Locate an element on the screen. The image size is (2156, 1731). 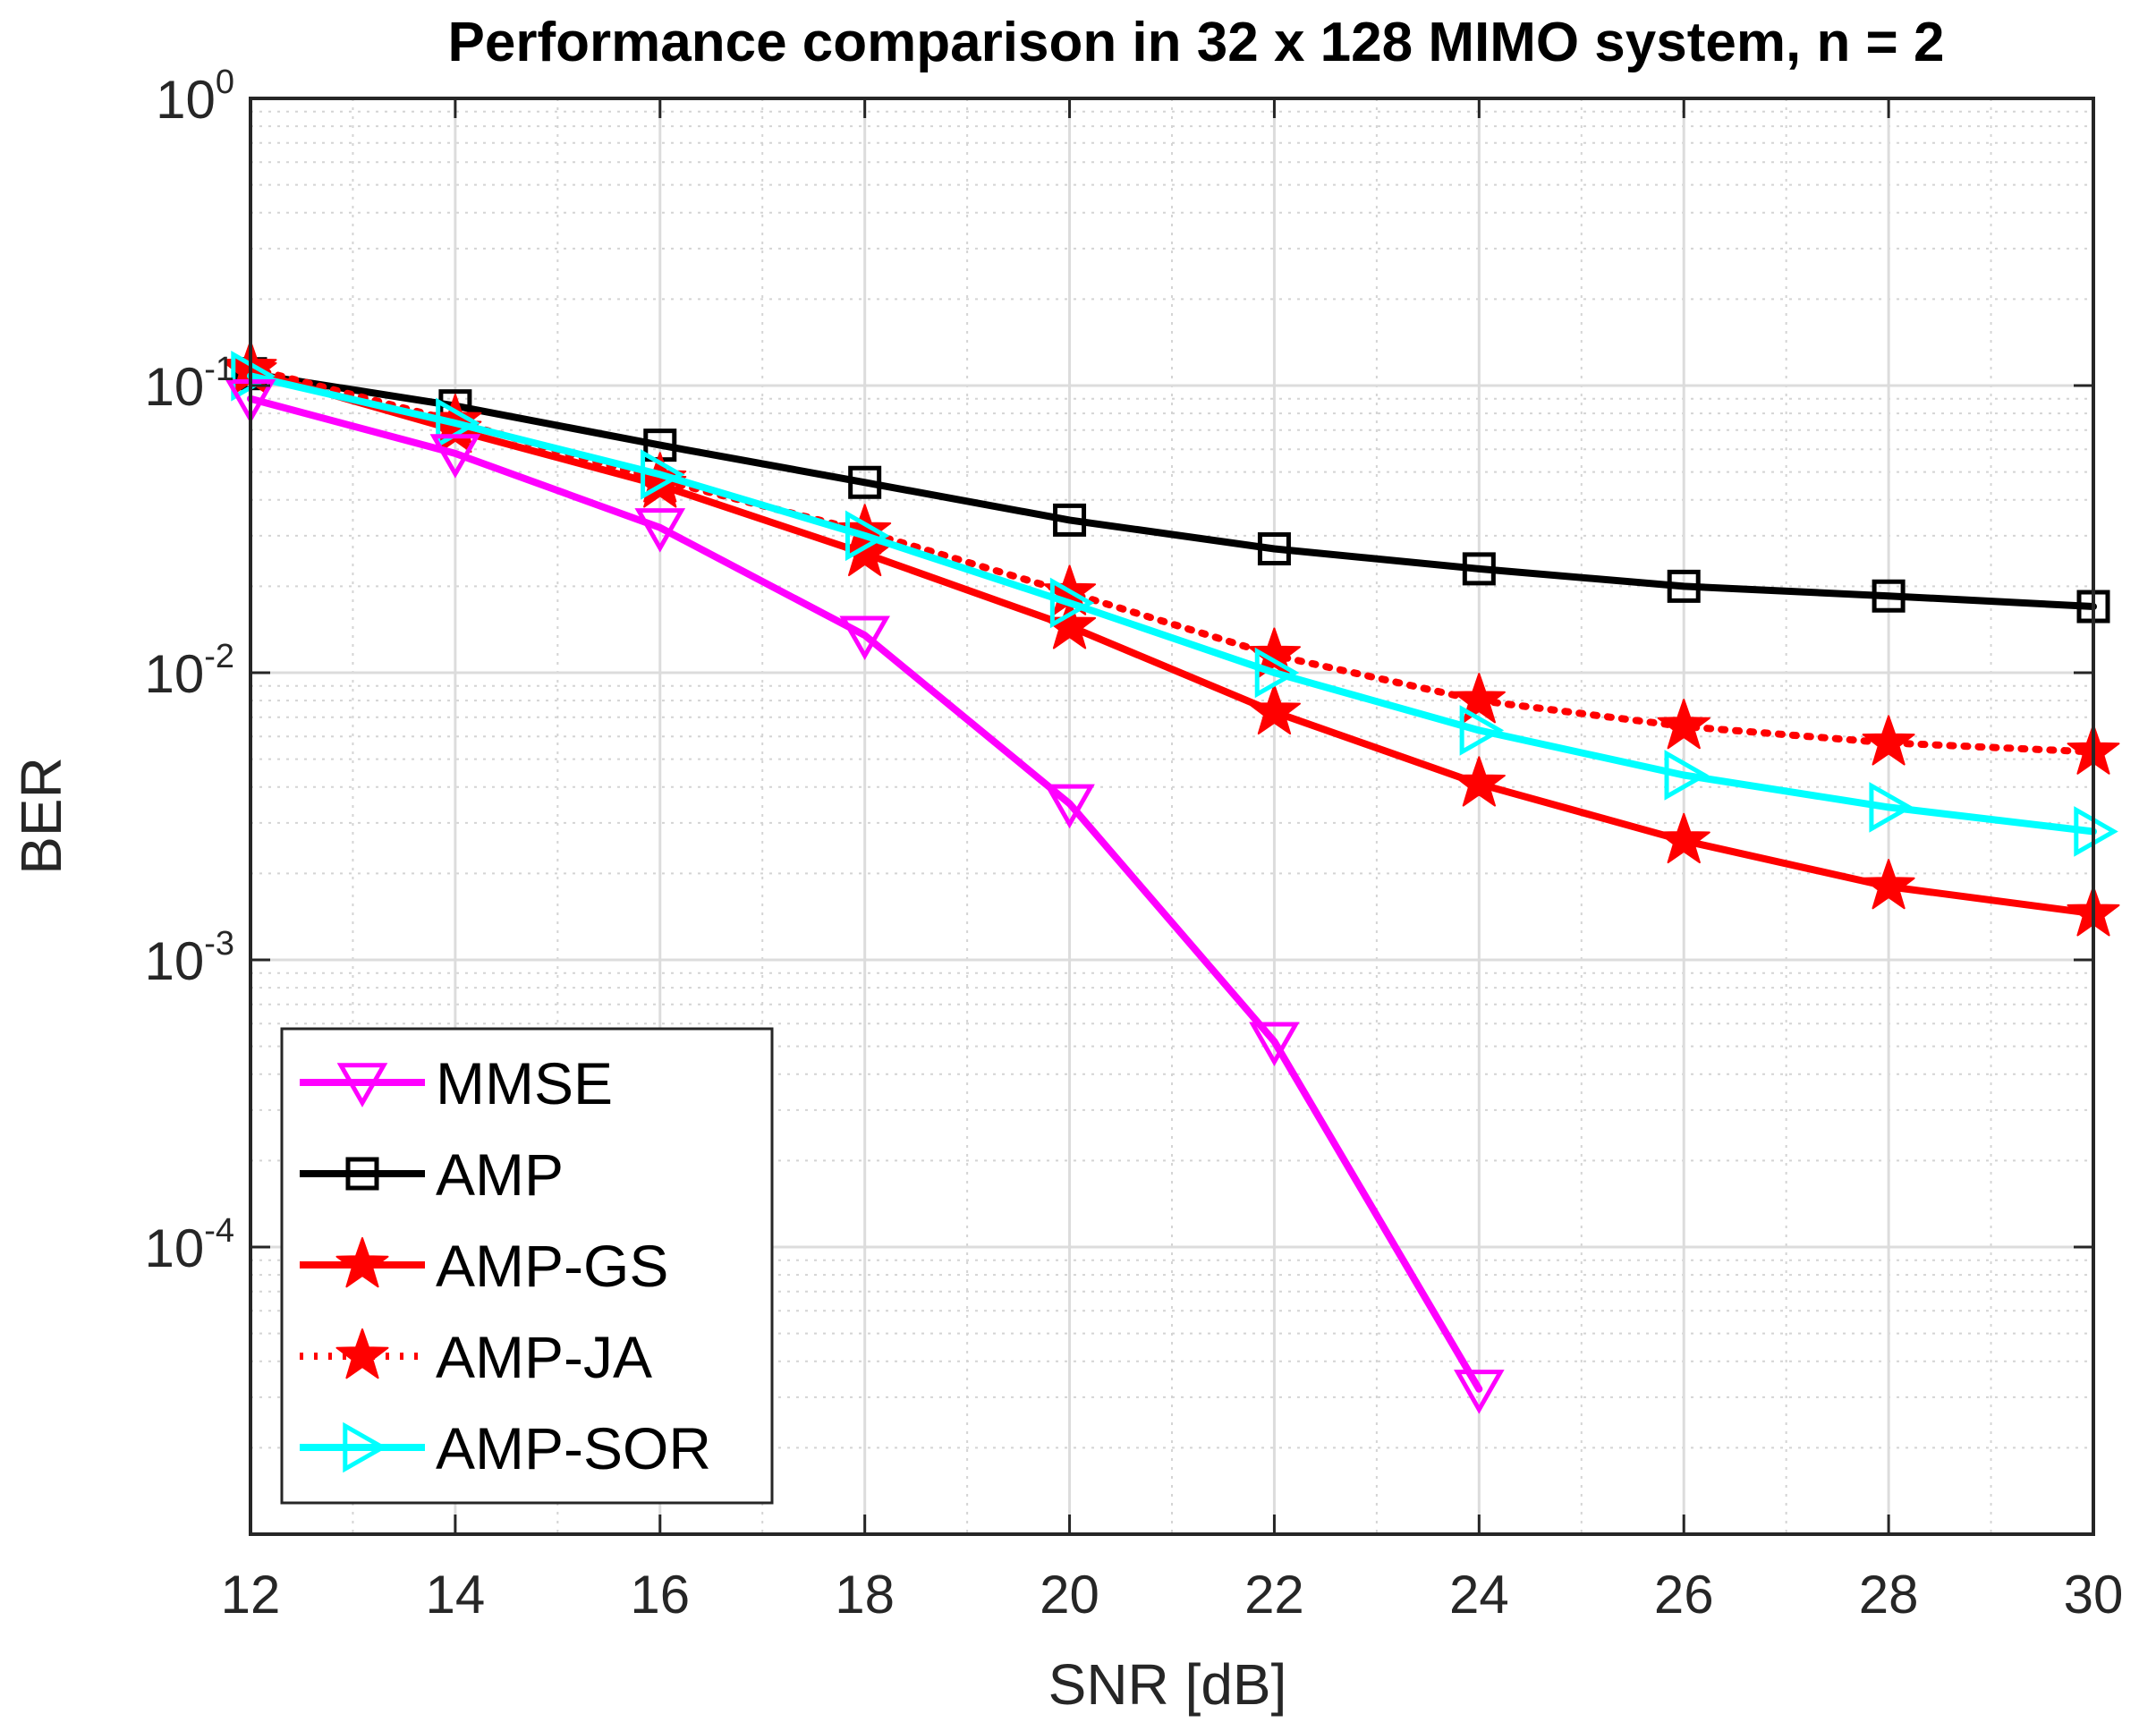
legend-label: MMSE is located at coordinates (525, 1083).